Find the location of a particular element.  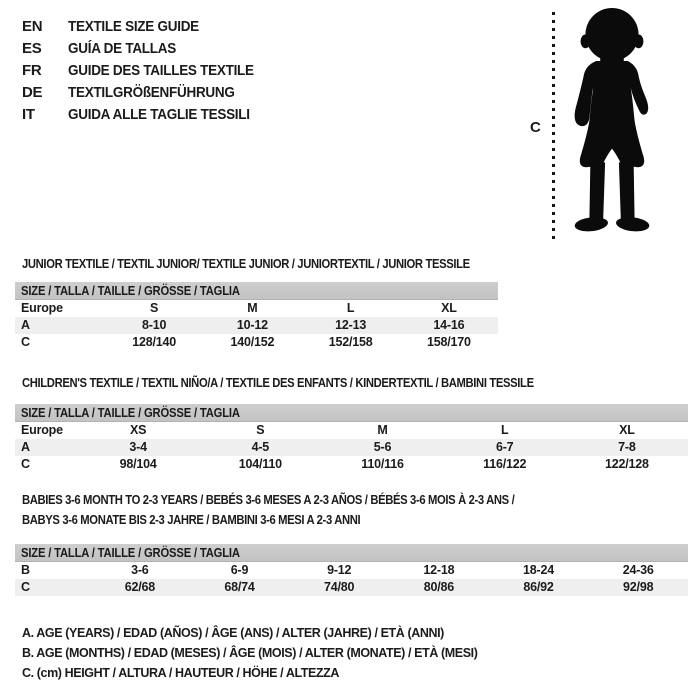

size-cell: 3-4 is located at coordinates (138, 447).